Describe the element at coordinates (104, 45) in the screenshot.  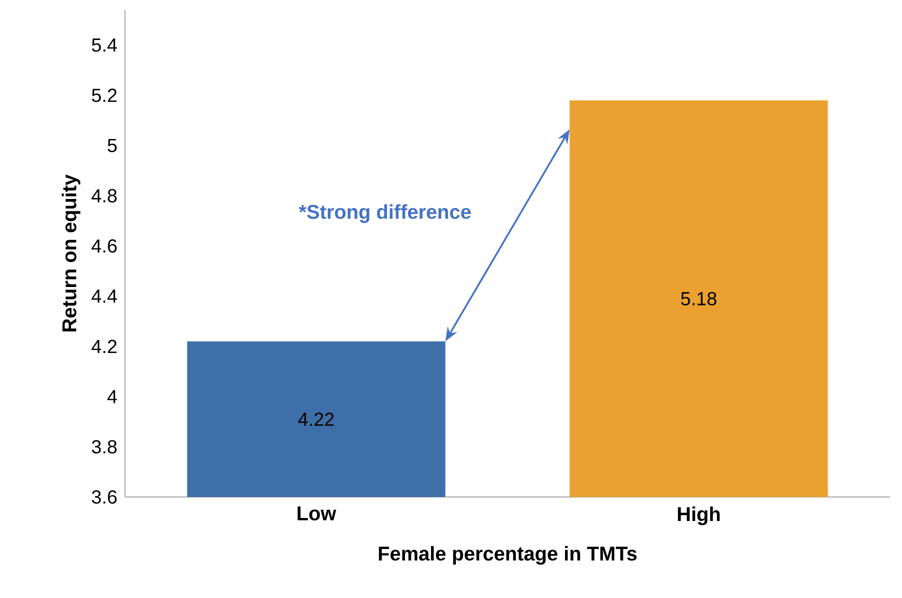
I see `y-tick-label: 5.4` at that location.